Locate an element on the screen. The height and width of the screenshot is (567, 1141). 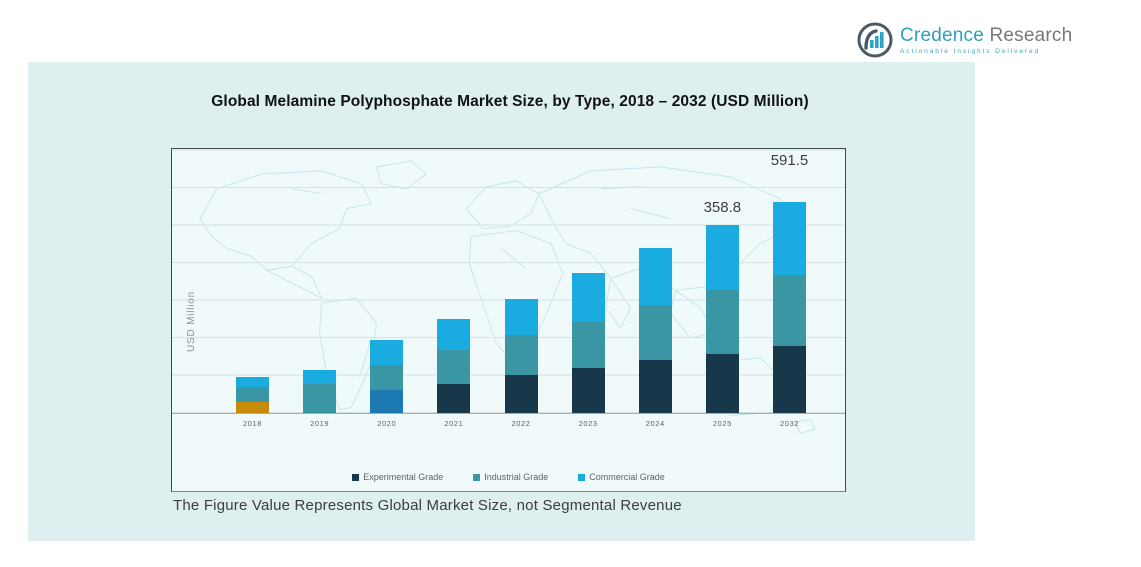
legend-label: Industrial Grade is located at coordinates (516, 477).